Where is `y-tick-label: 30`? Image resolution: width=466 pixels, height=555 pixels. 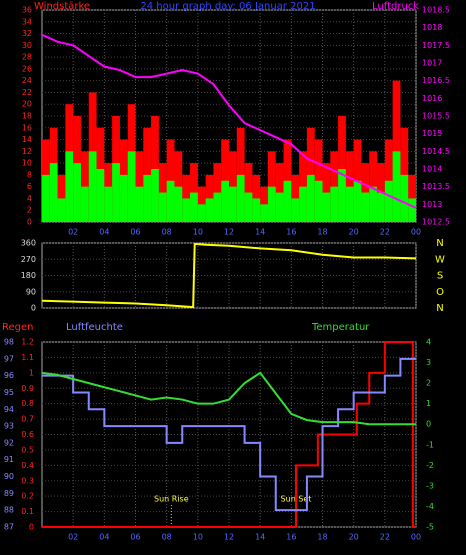 y-tick-label: 30 is located at coordinates (27, 45).